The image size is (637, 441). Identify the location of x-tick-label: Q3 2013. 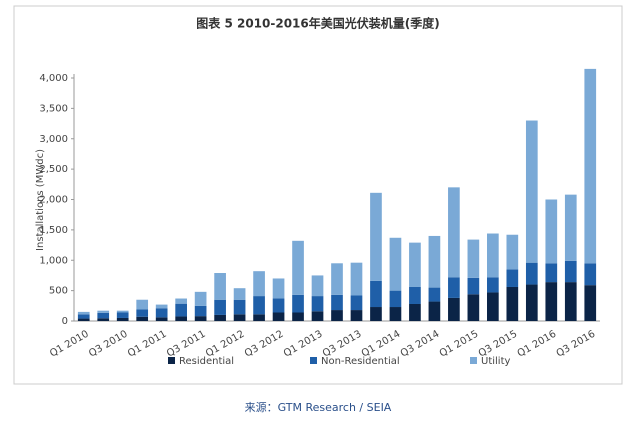
(342, 344).